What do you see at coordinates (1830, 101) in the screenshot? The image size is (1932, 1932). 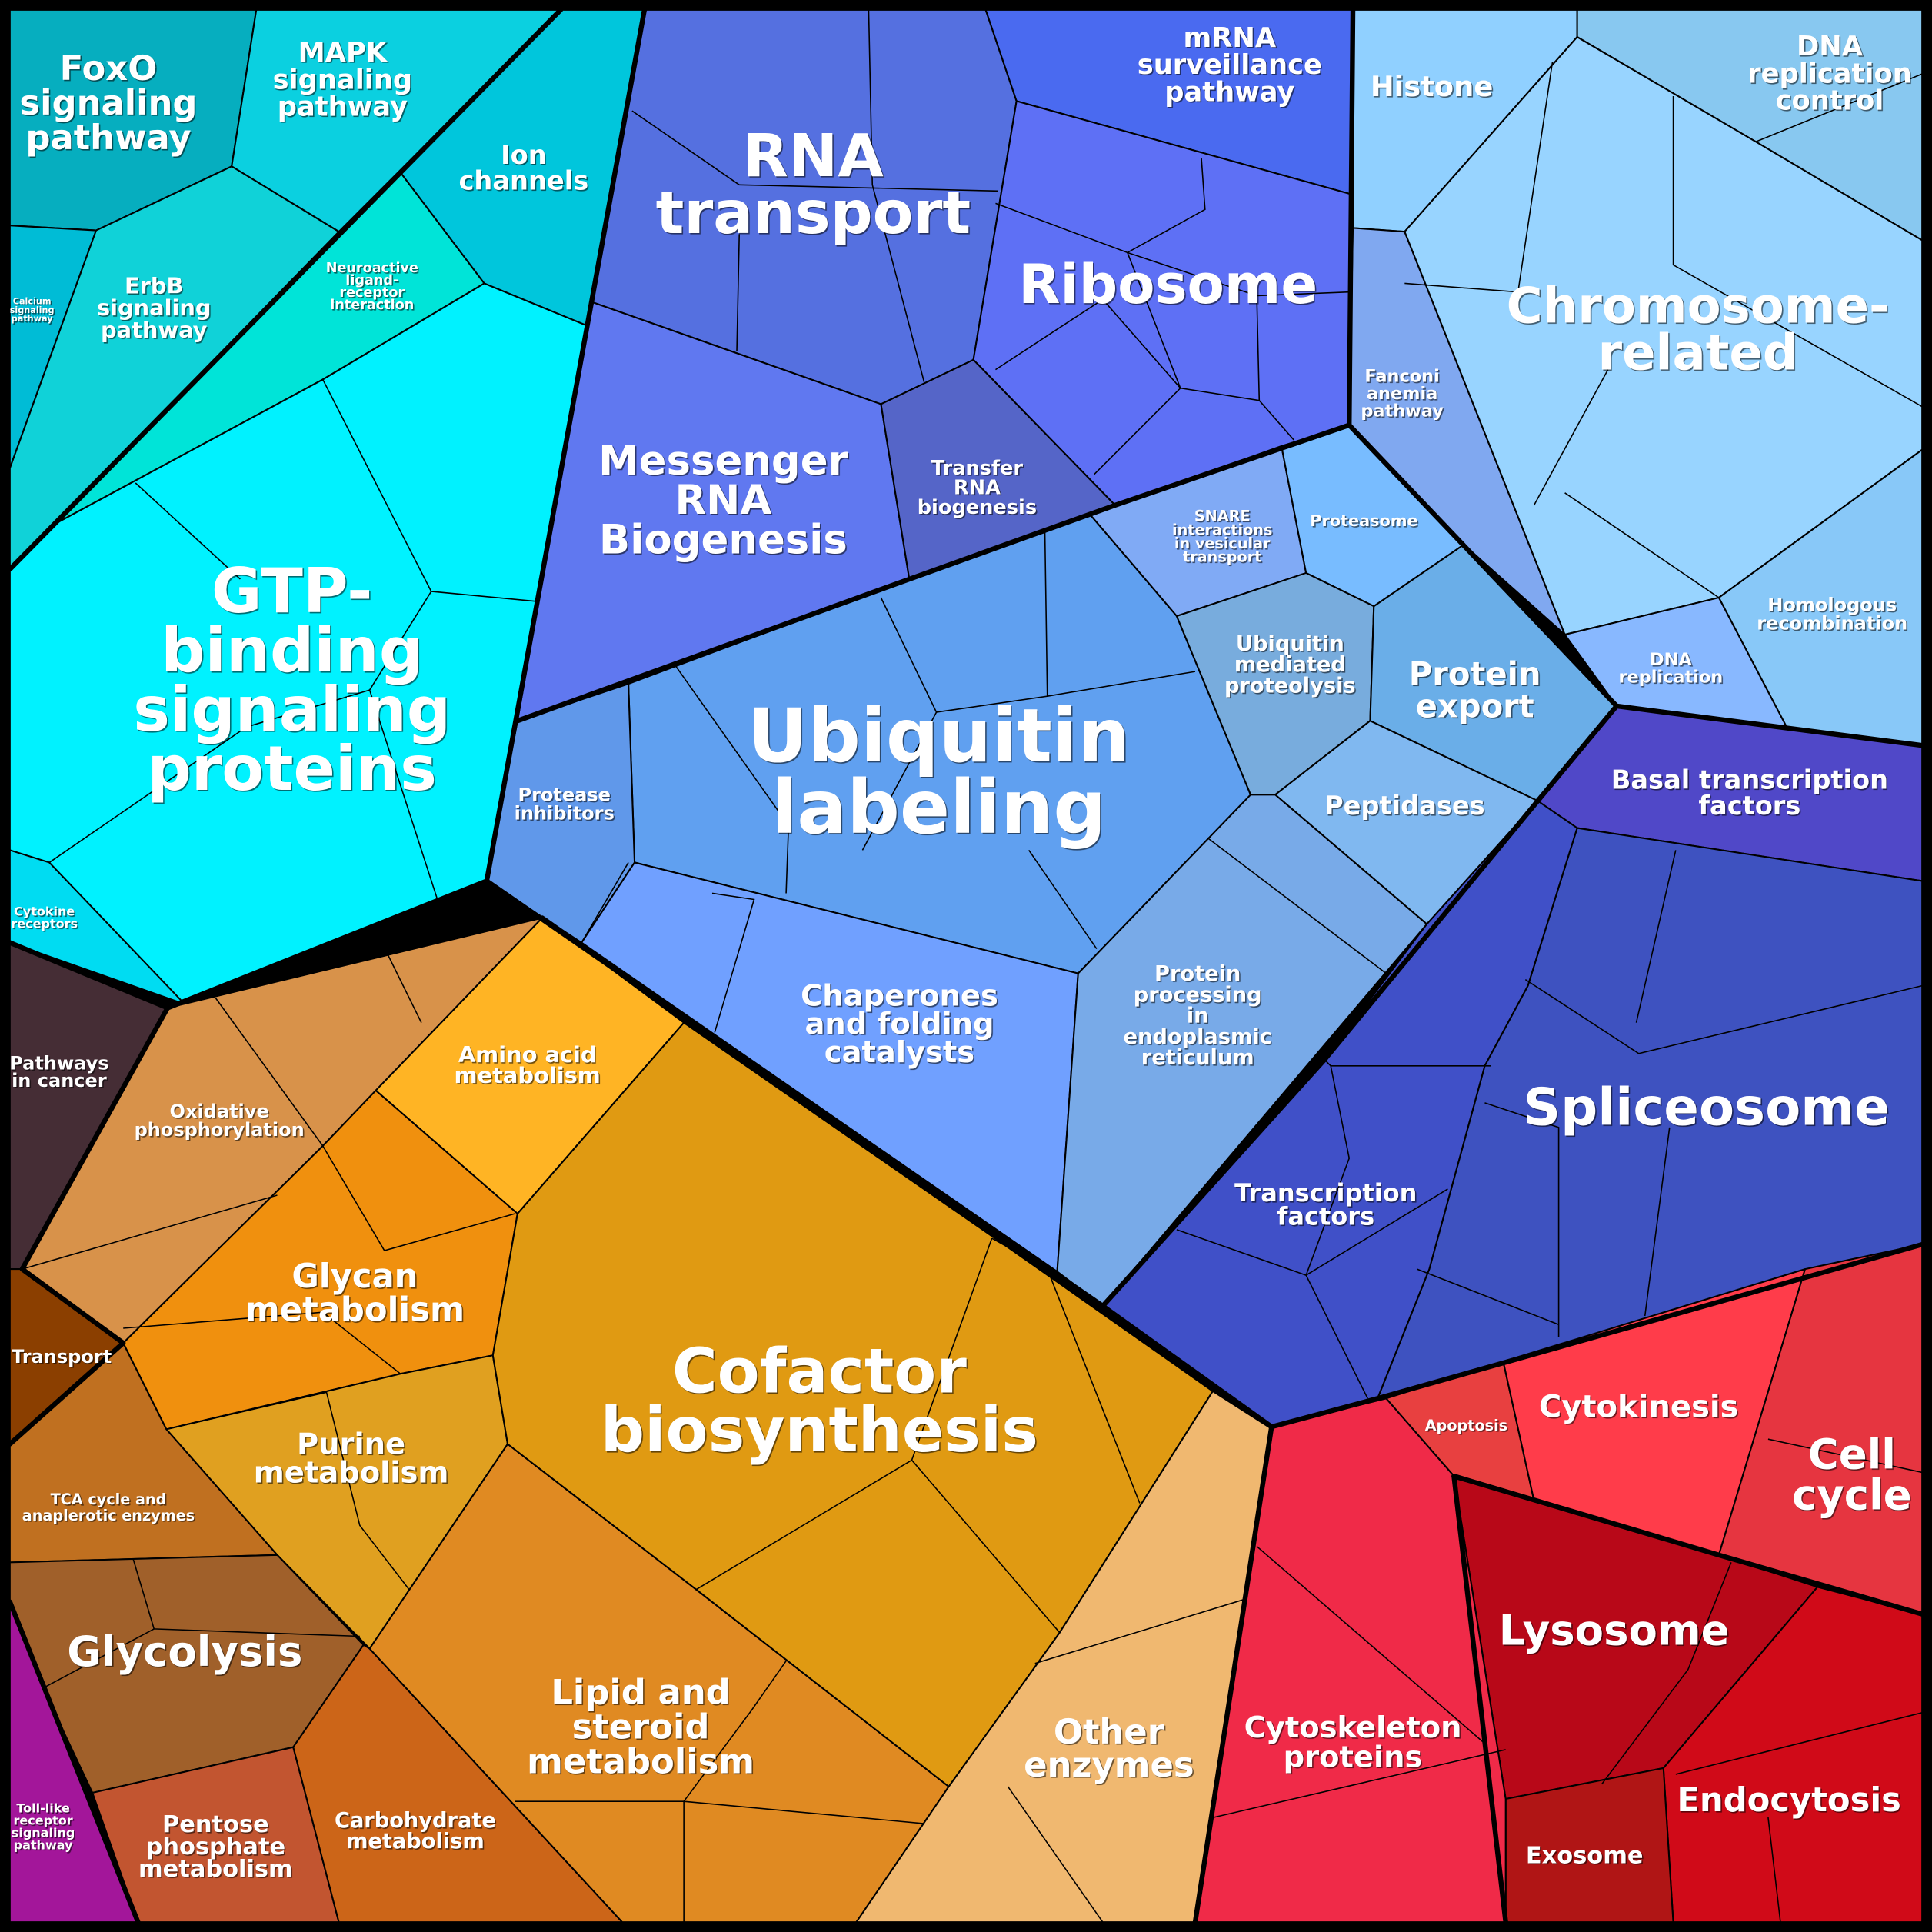 I see `label-line: control` at bounding box center [1830, 101].